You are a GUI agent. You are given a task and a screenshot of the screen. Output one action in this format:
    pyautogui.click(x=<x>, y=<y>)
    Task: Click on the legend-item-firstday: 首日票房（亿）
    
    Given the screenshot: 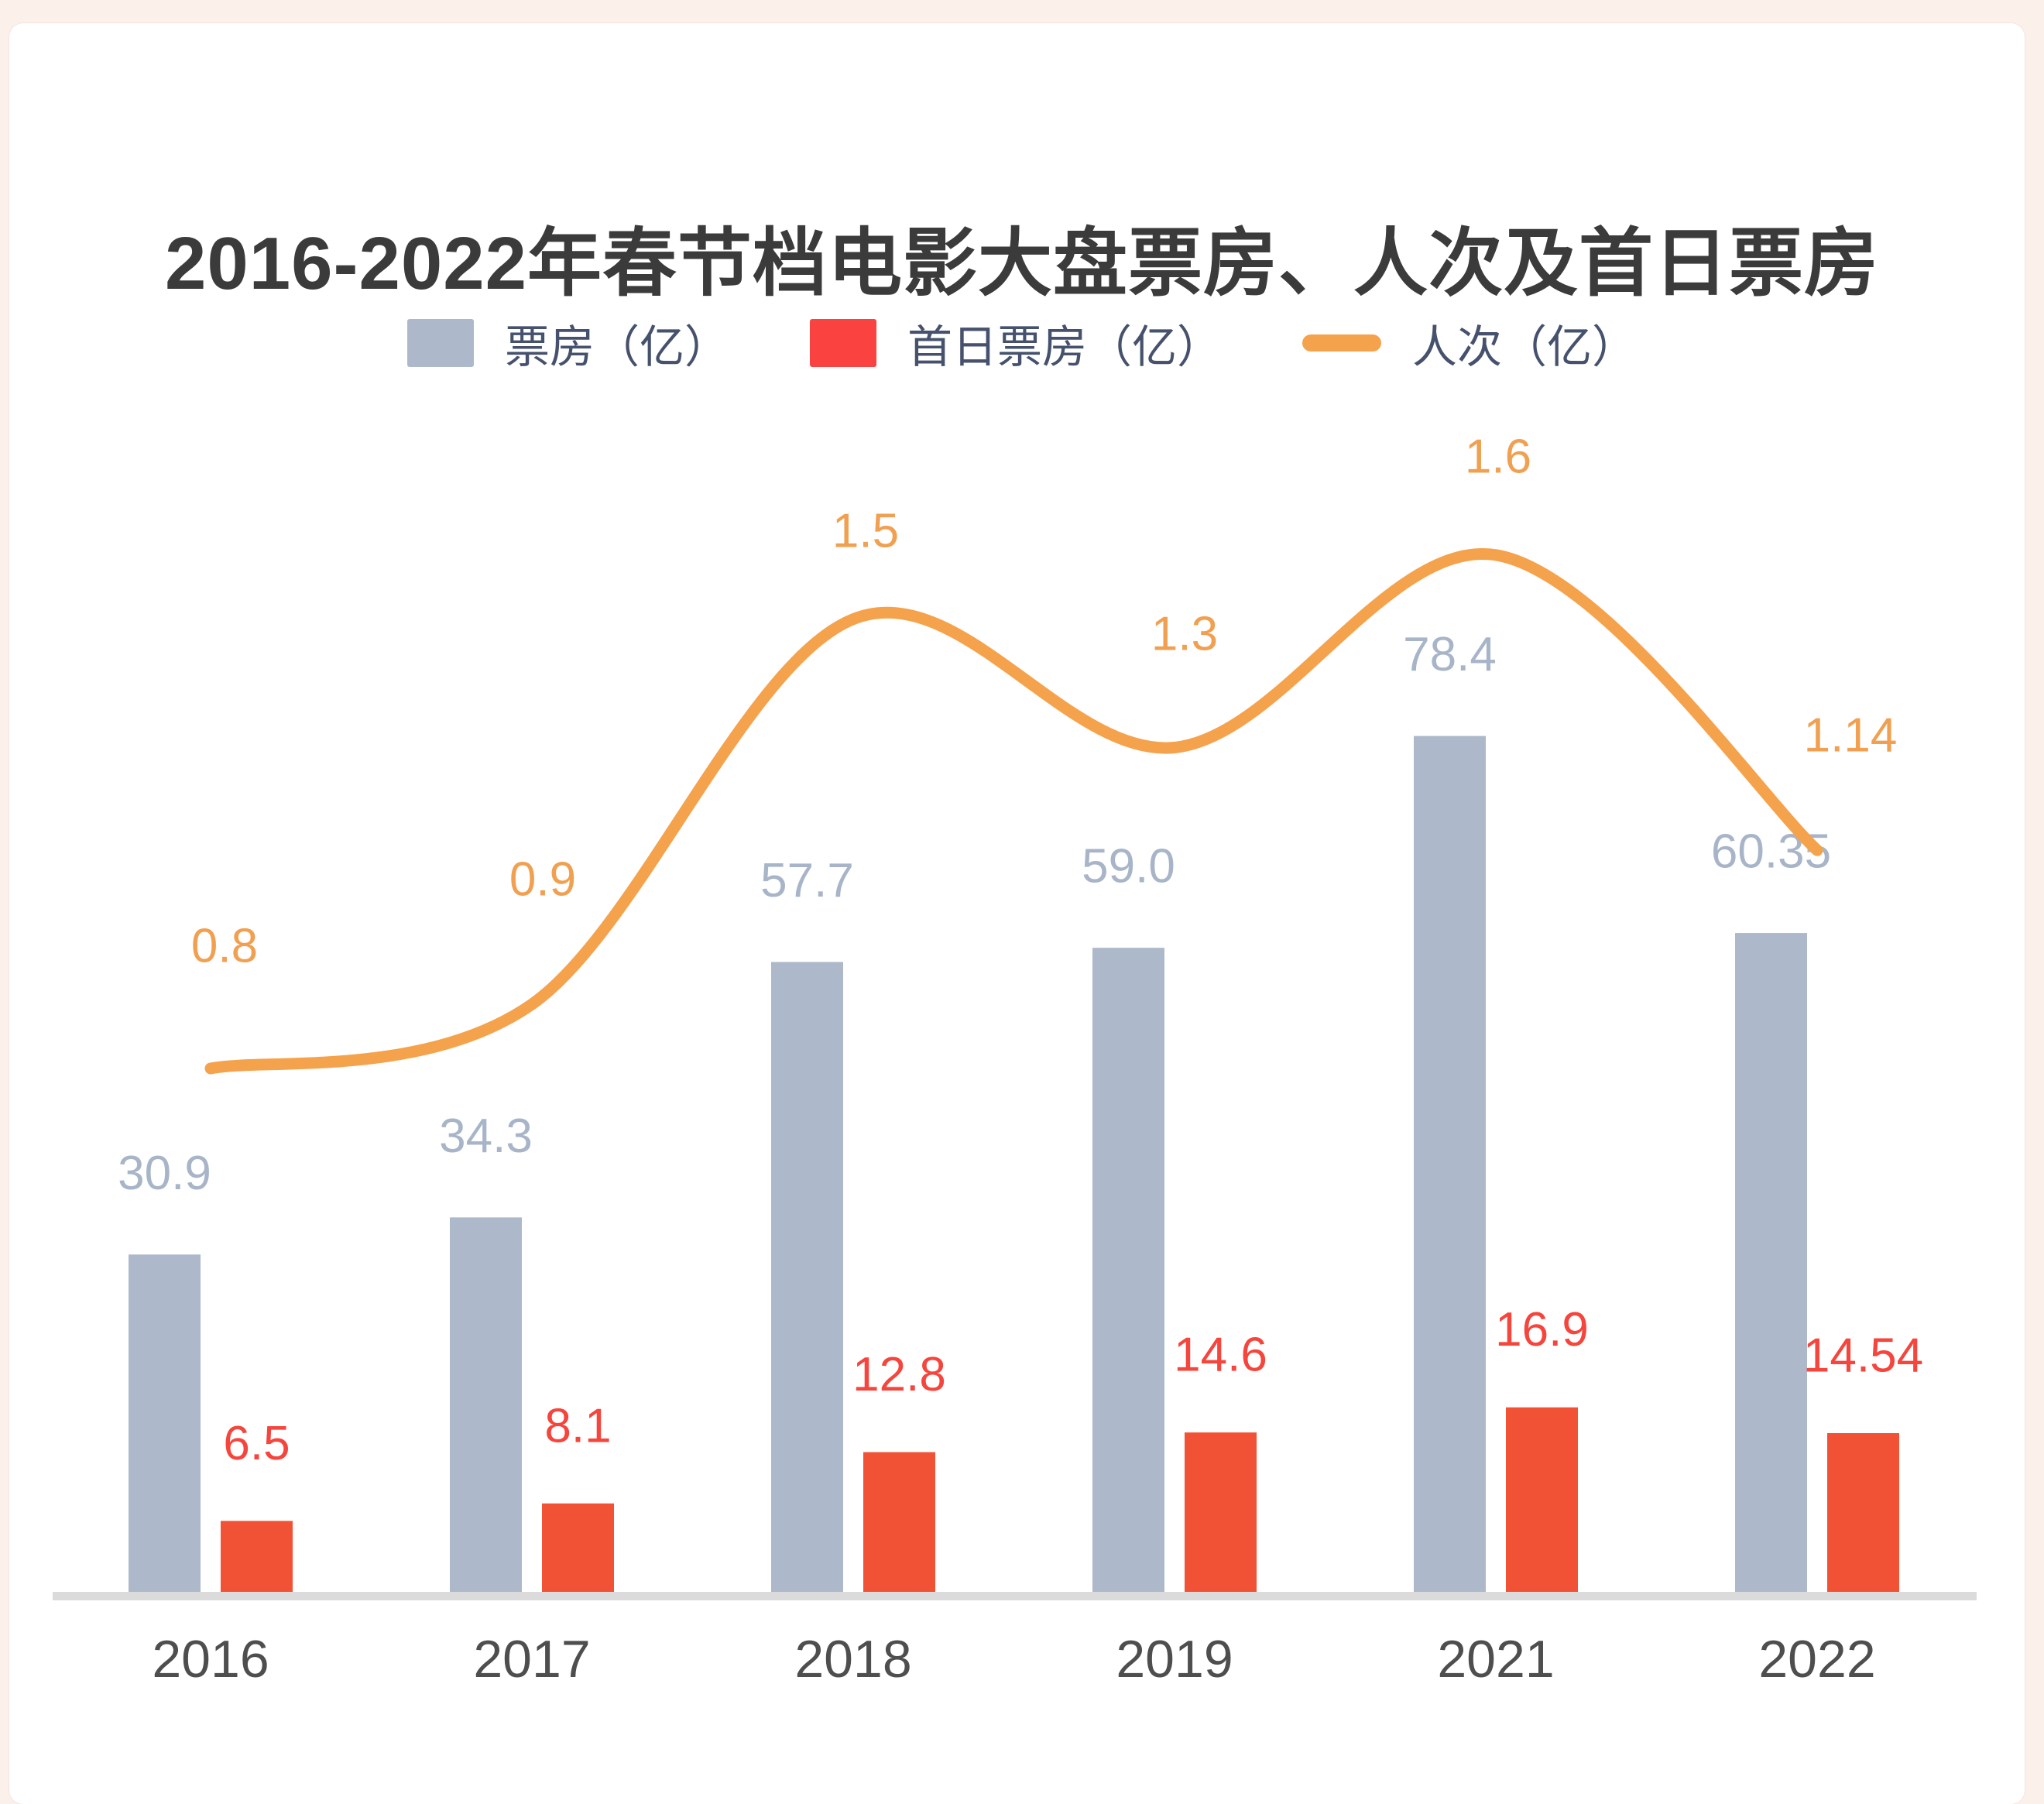 What is the action you would take?
    pyautogui.click(x=1015, y=343)
    